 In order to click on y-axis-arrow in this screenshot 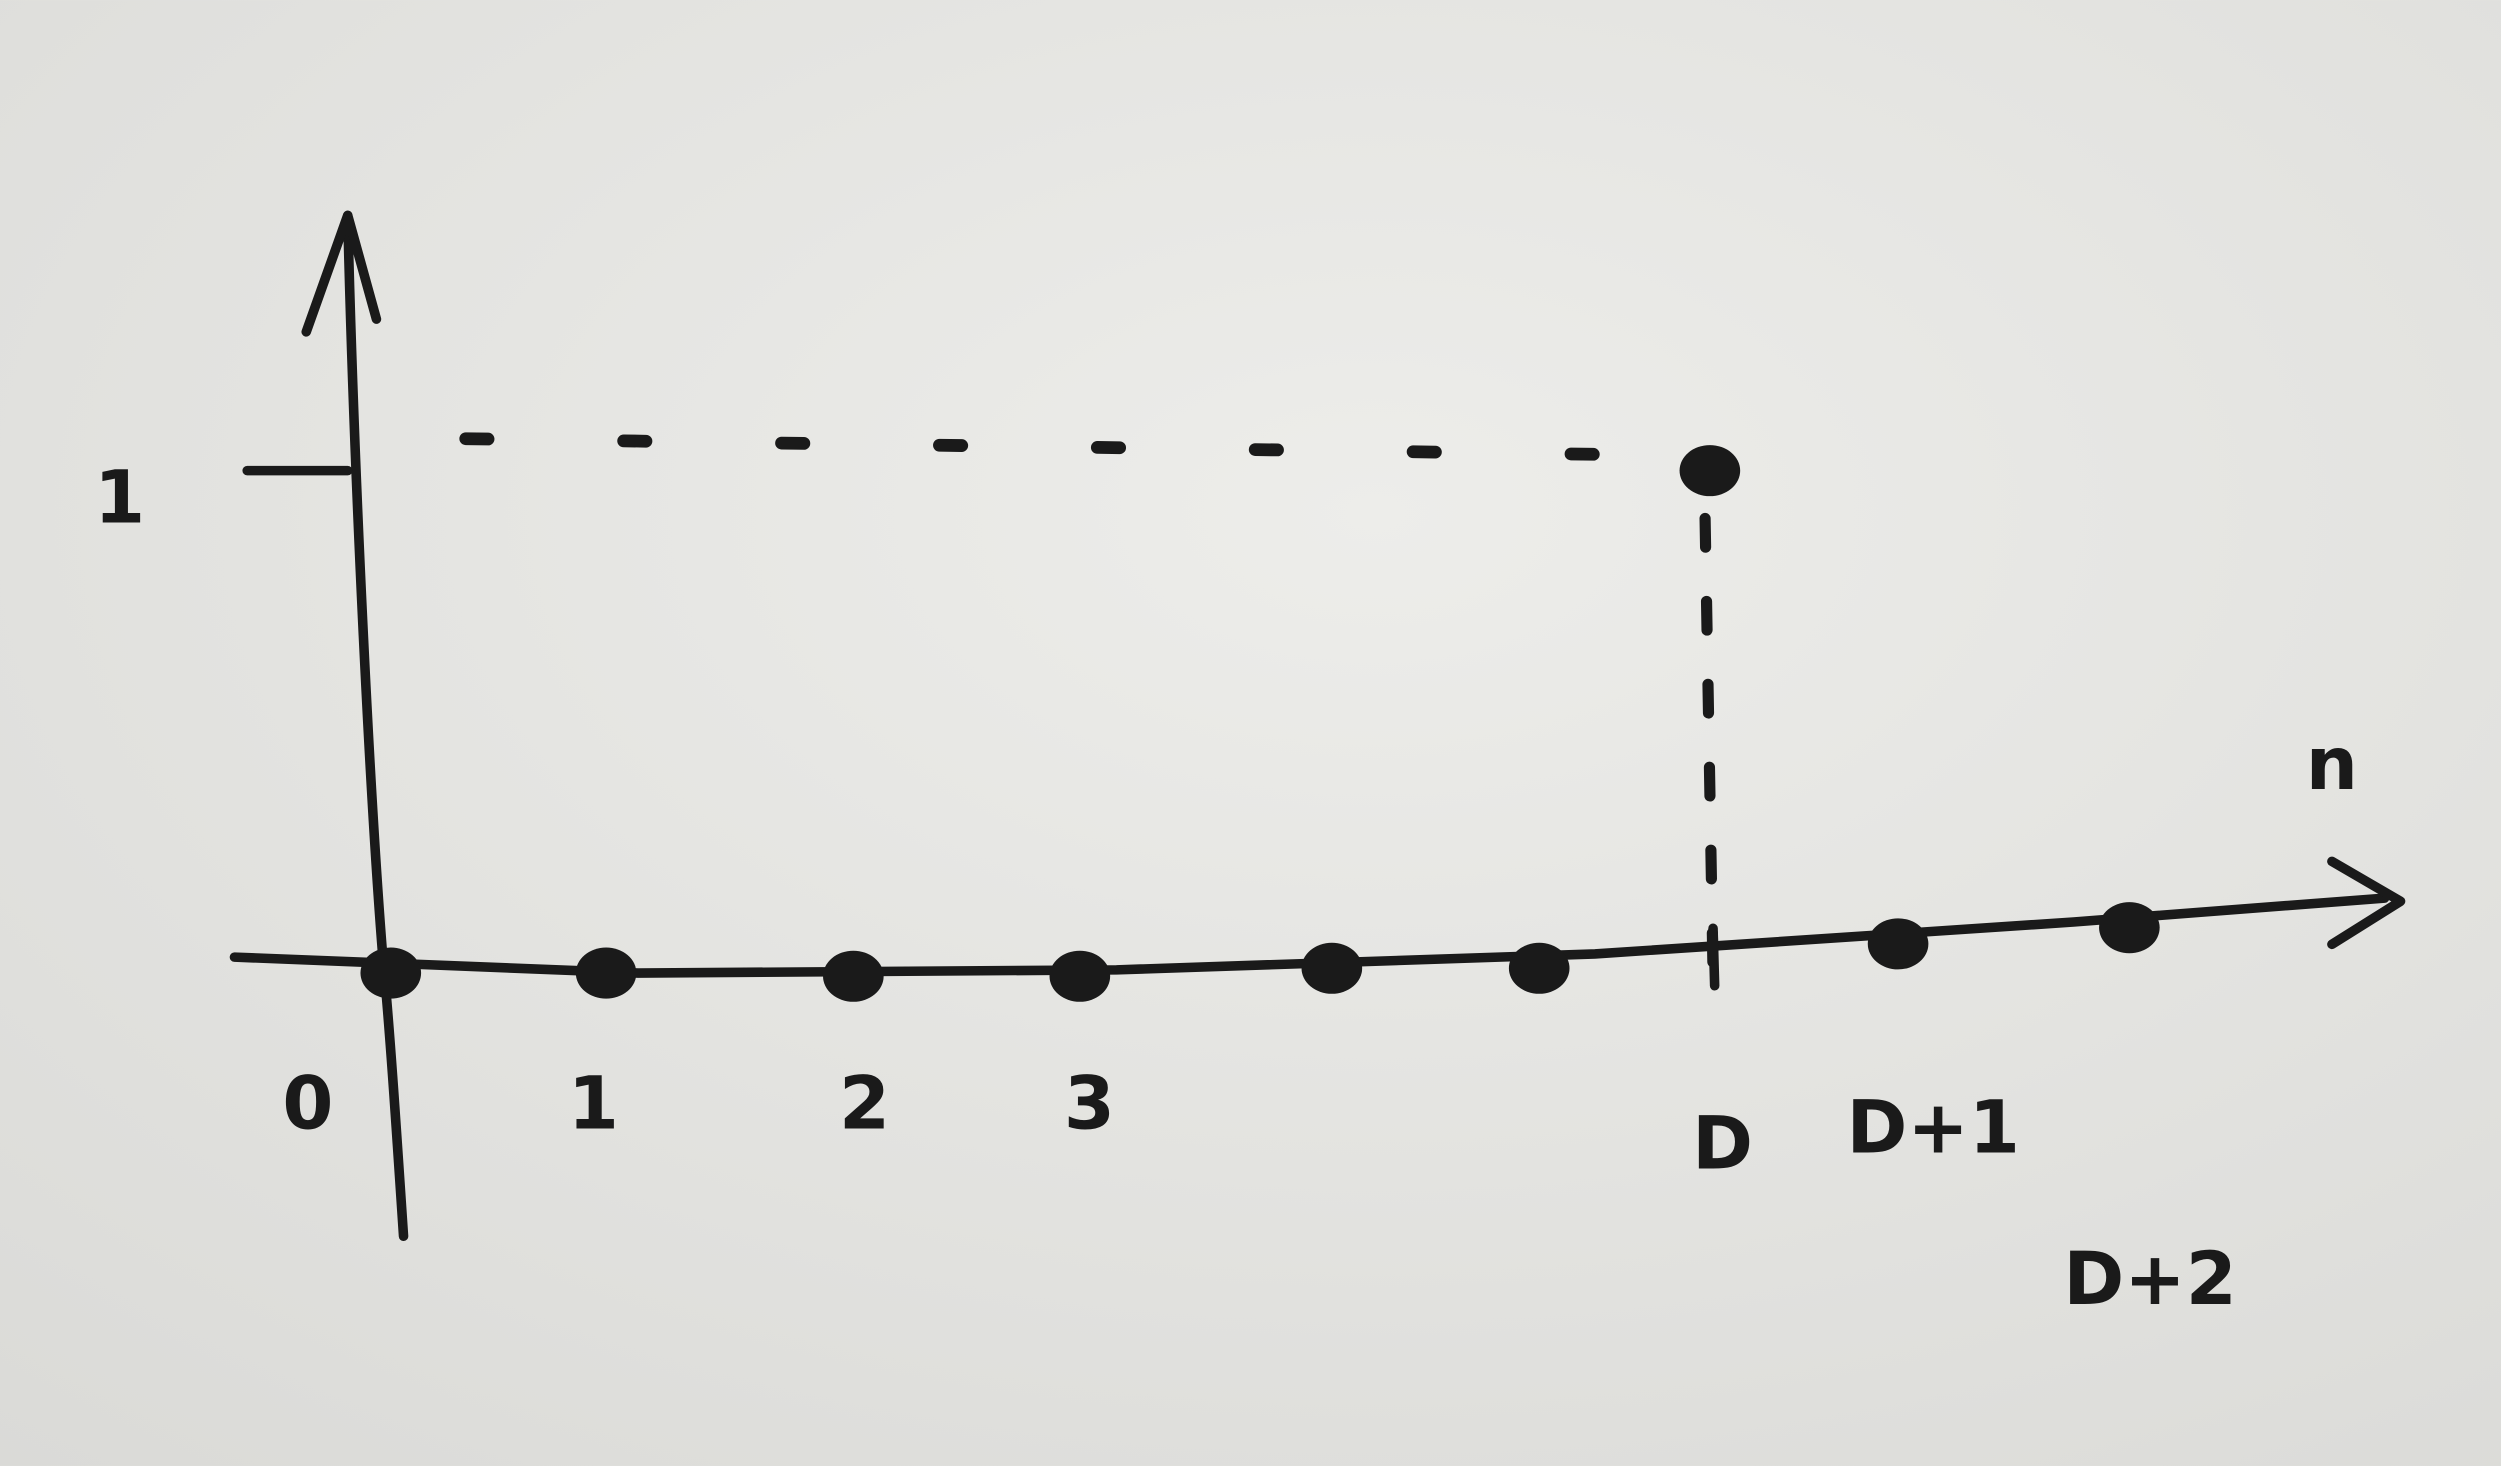, I will do `click(341, 273)`.